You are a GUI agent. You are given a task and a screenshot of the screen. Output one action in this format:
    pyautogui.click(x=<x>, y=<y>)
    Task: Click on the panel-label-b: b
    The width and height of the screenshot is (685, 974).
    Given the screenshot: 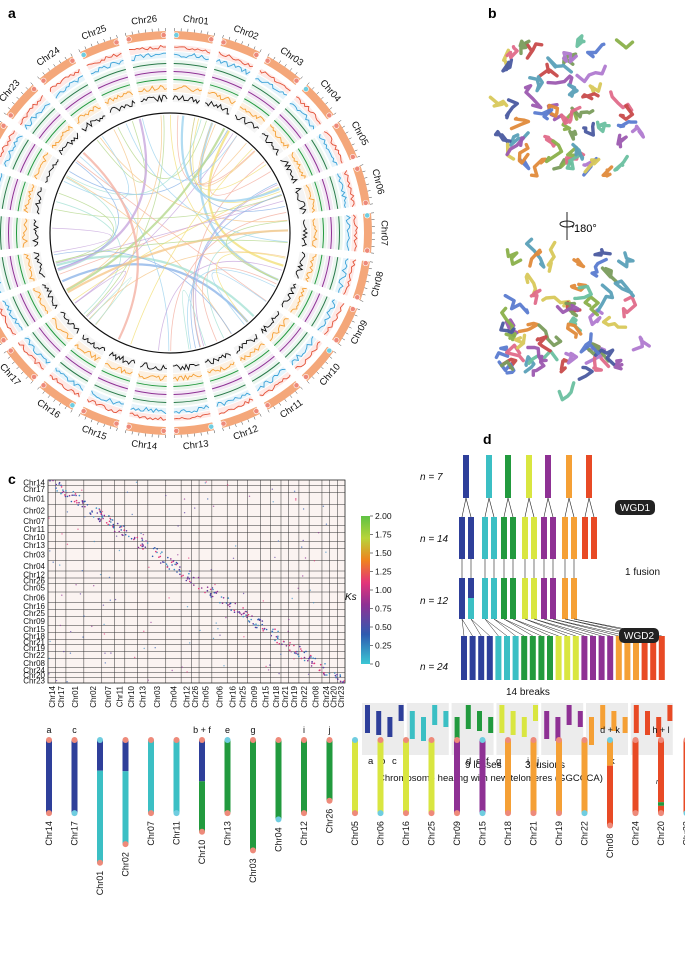 What is the action you would take?
    pyautogui.click(x=492, y=13)
    